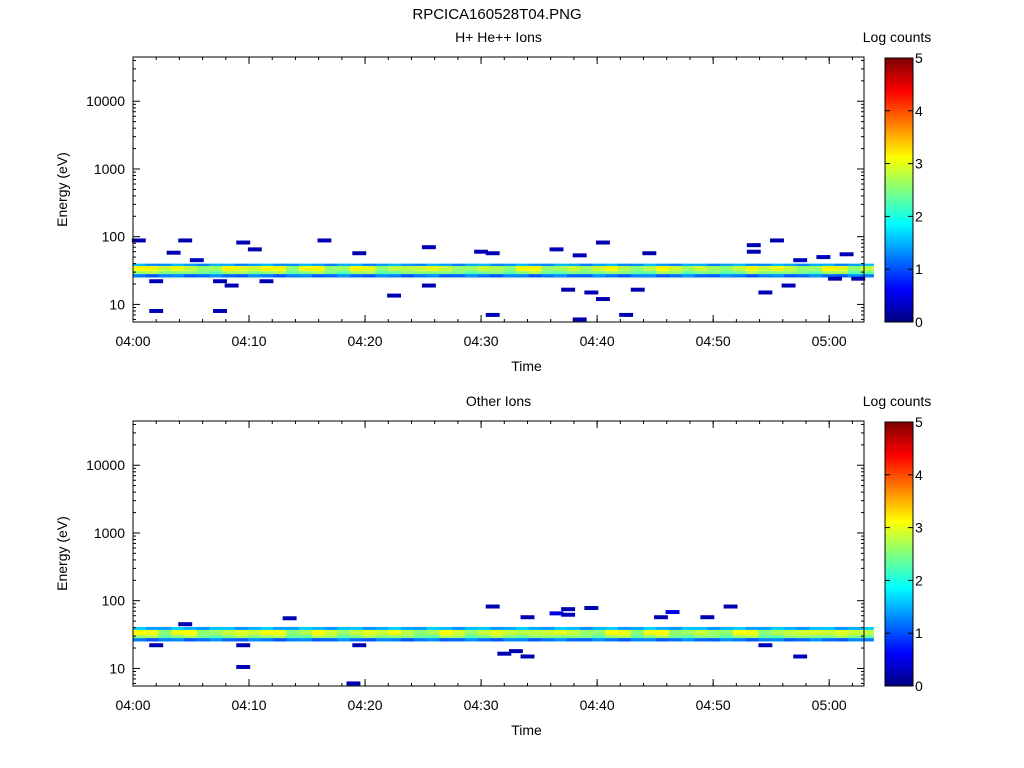  Describe the element at coordinates (919, 686) in the screenshot. I see `colorbar-tick-label: 0` at that location.